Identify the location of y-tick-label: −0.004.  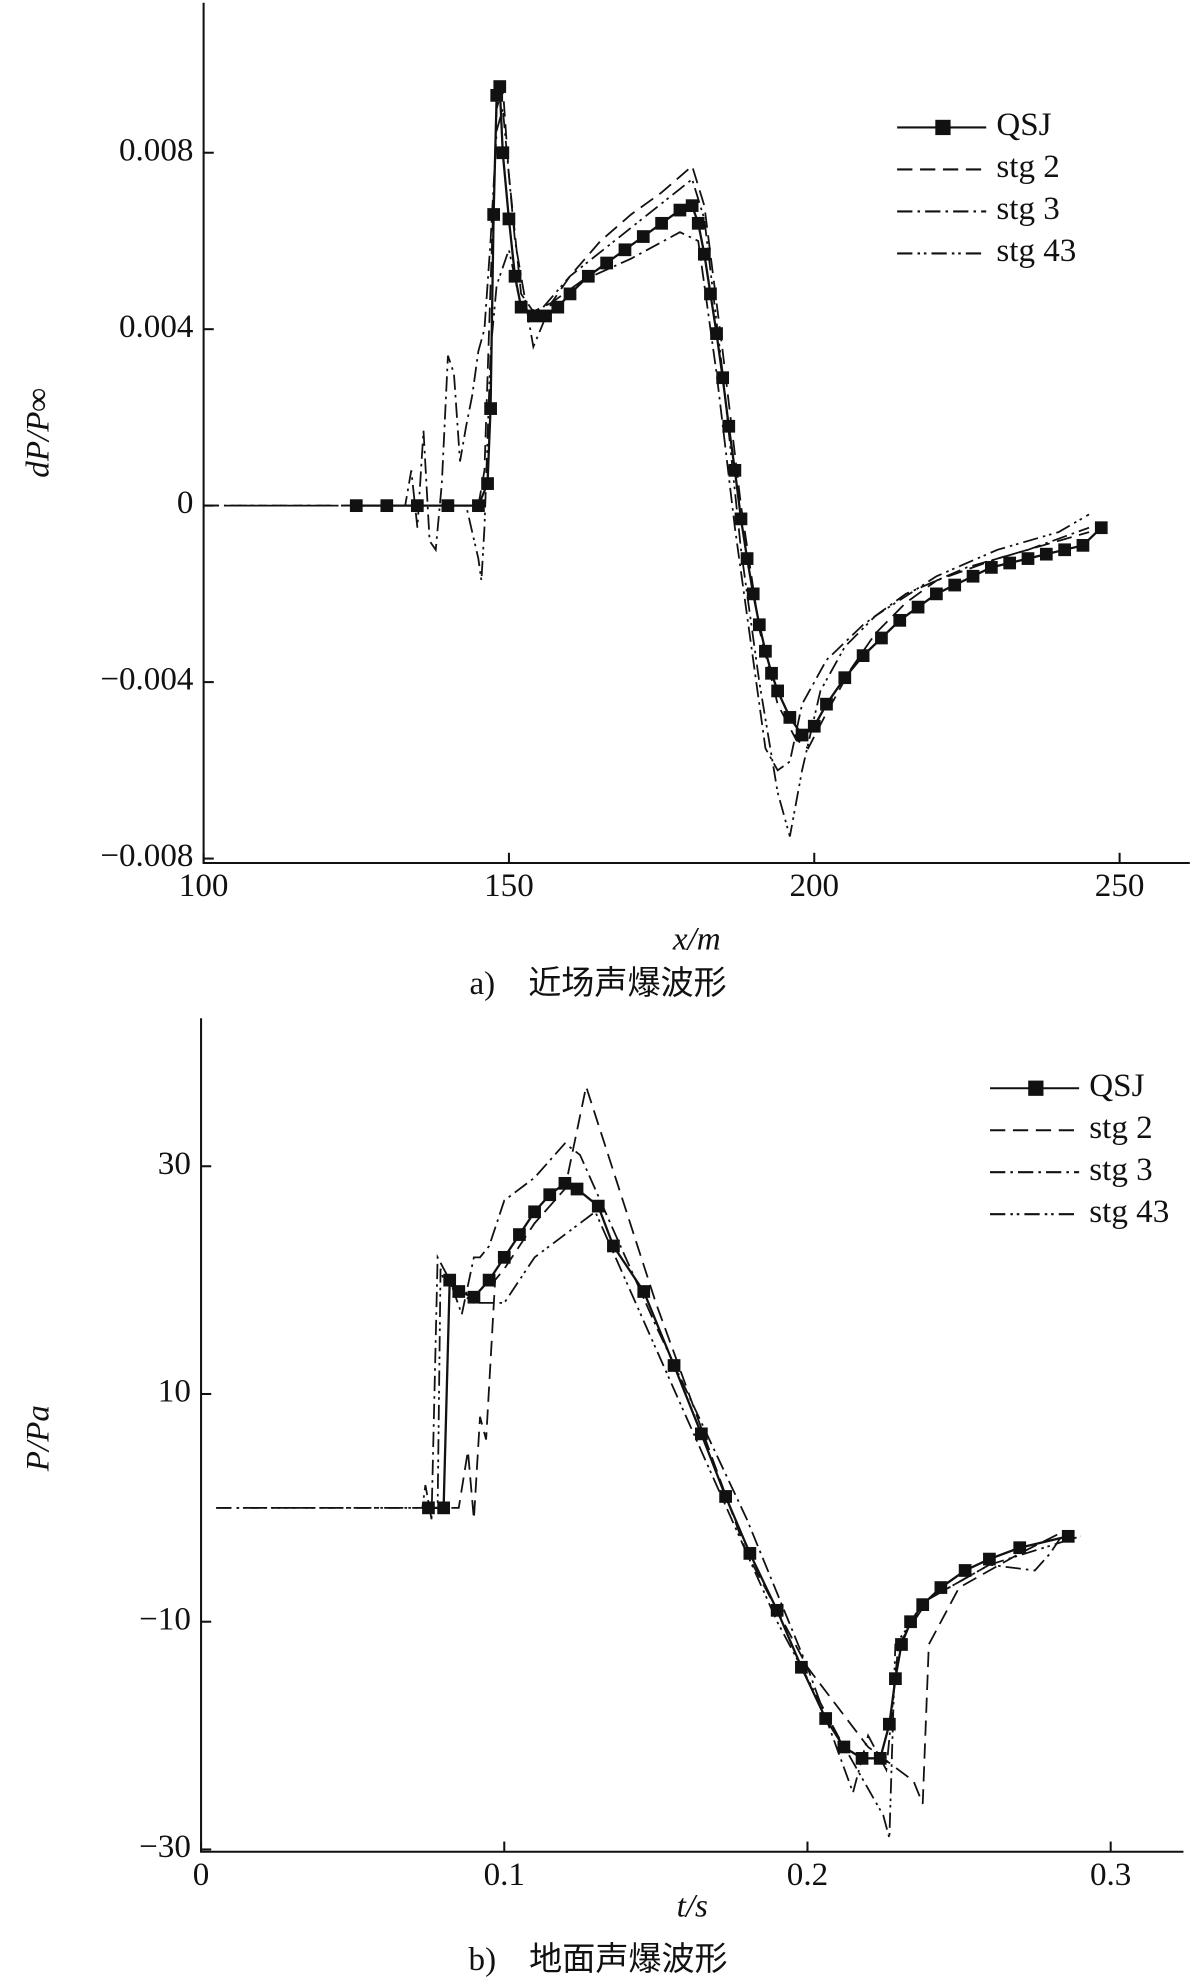
(147, 680).